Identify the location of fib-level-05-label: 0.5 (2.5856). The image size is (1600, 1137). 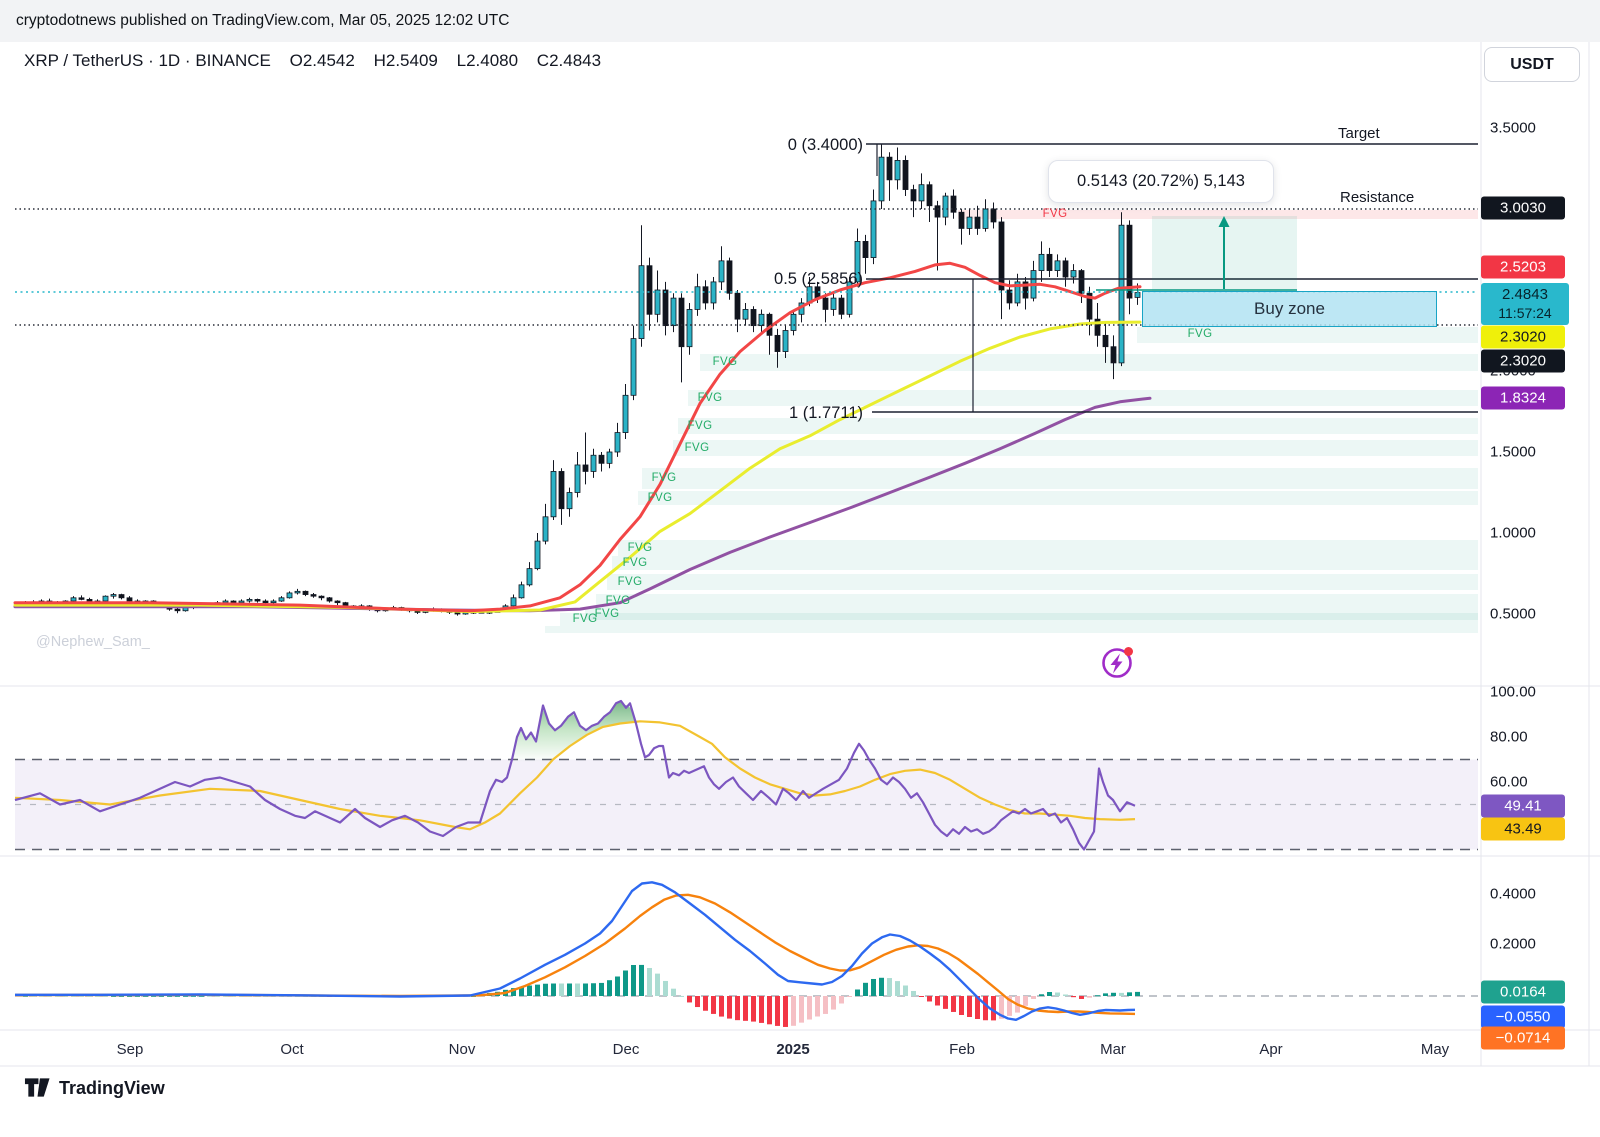
(818, 279).